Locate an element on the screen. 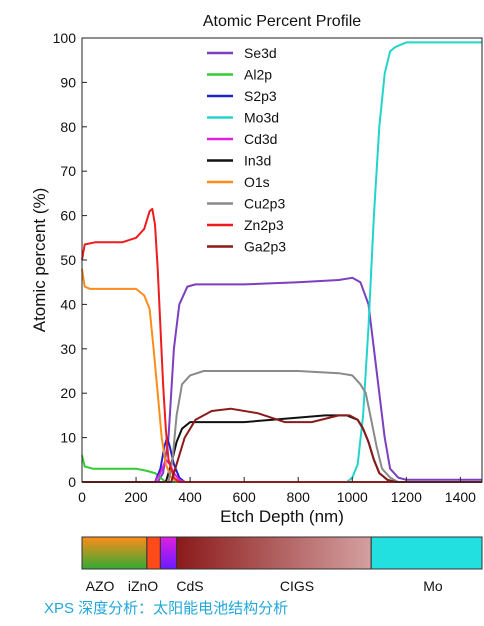 This screenshot has height=626, width=484. layer-label-cigs: CIGS is located at coordinates (297, 586).